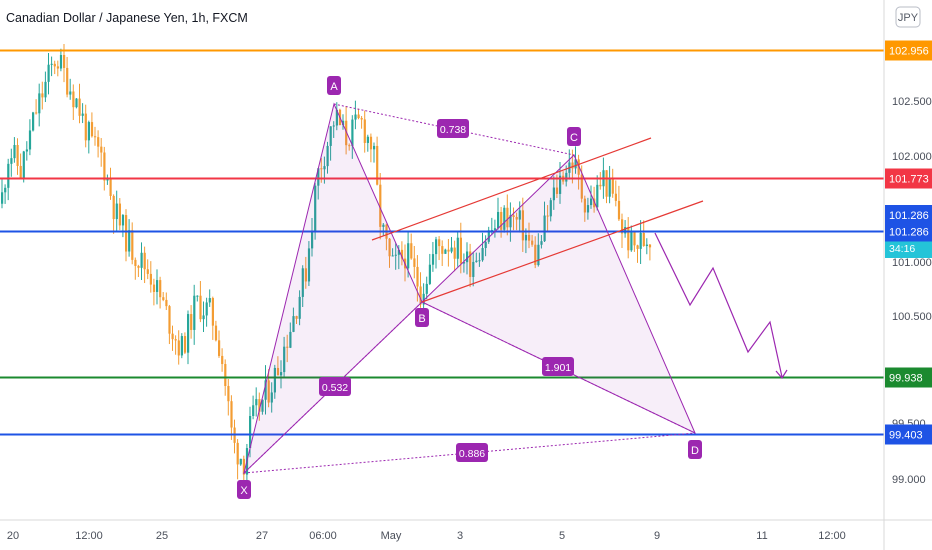 This screenshot has height=550, width=932. Describe the element at coordinates (908, 50) in the screenshot. I see `level-tag-orange` at that location.